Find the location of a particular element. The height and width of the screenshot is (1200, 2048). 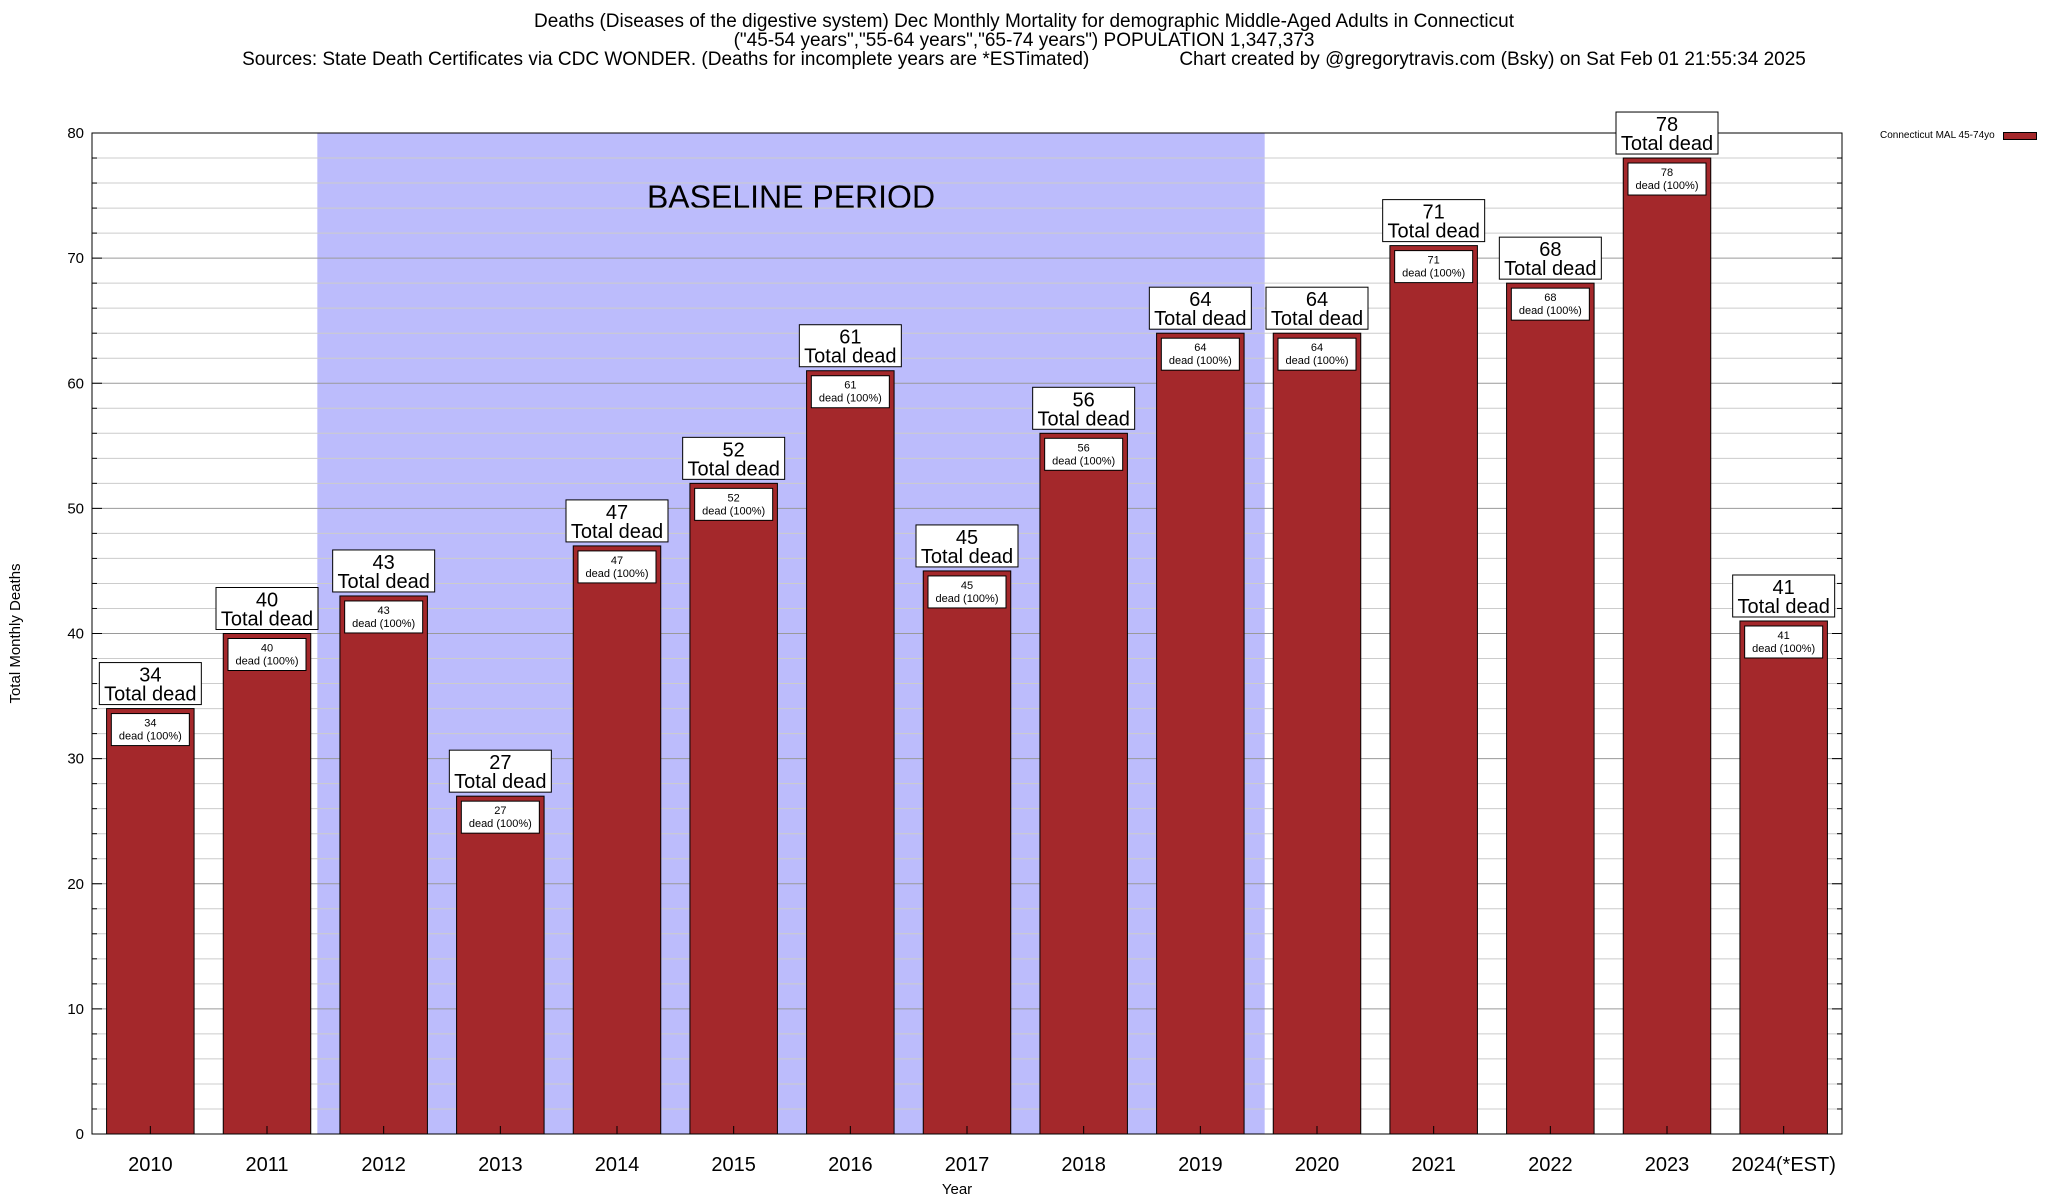

bar-total-value: 34 is located at coordinates (150, 676).